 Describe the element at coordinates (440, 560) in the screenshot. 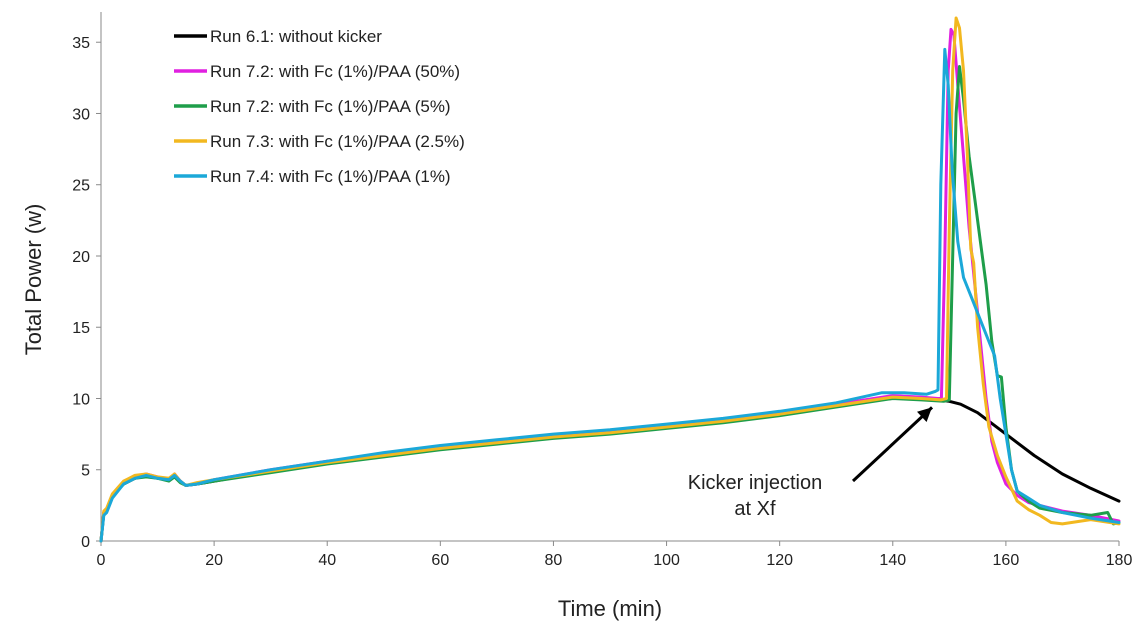

I see `x-tick-label: 60` at that location.